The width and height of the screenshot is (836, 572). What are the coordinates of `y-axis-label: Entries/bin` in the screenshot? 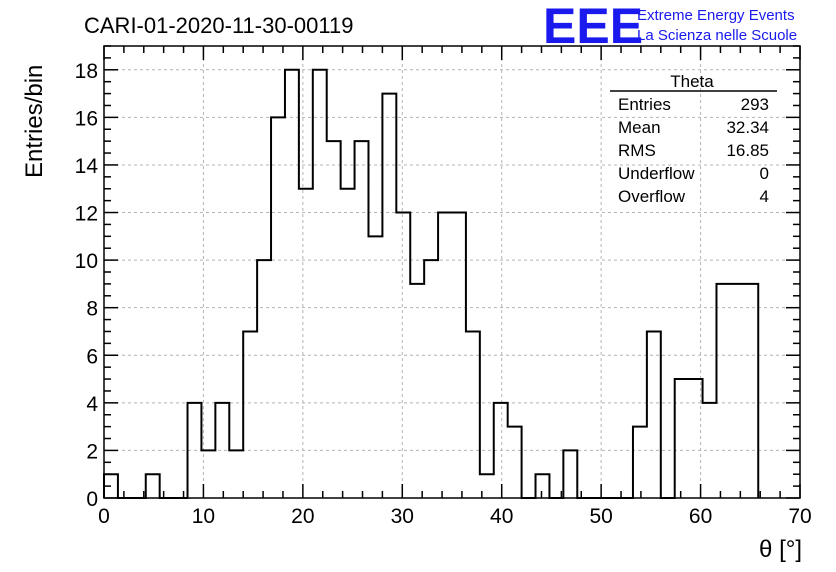 It's located at (34, 121).